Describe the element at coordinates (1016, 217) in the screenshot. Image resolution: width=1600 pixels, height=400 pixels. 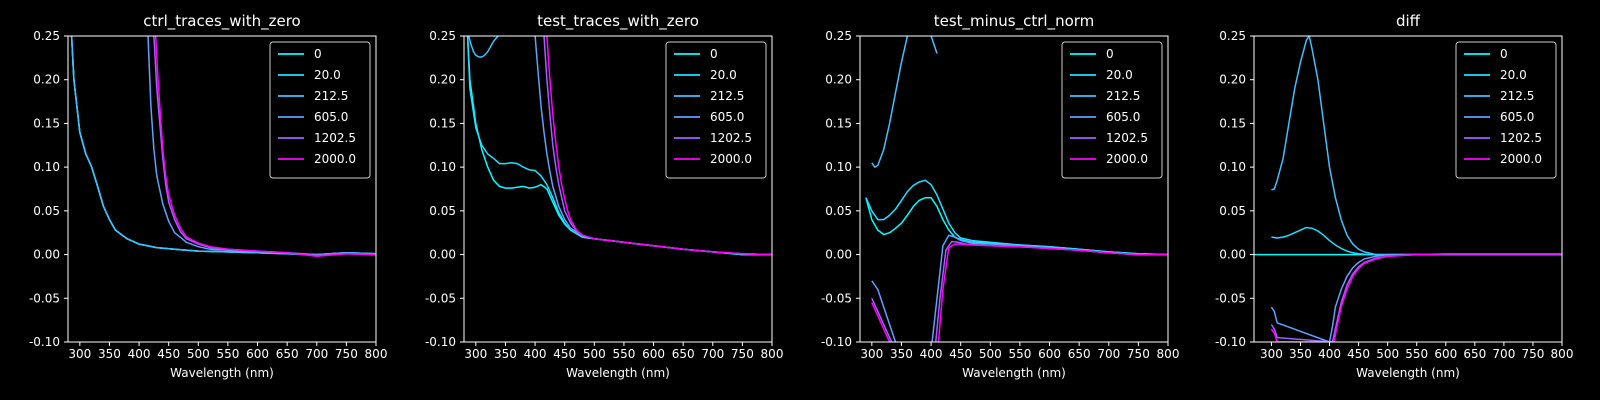
I see `series-line-20.0` at that location.